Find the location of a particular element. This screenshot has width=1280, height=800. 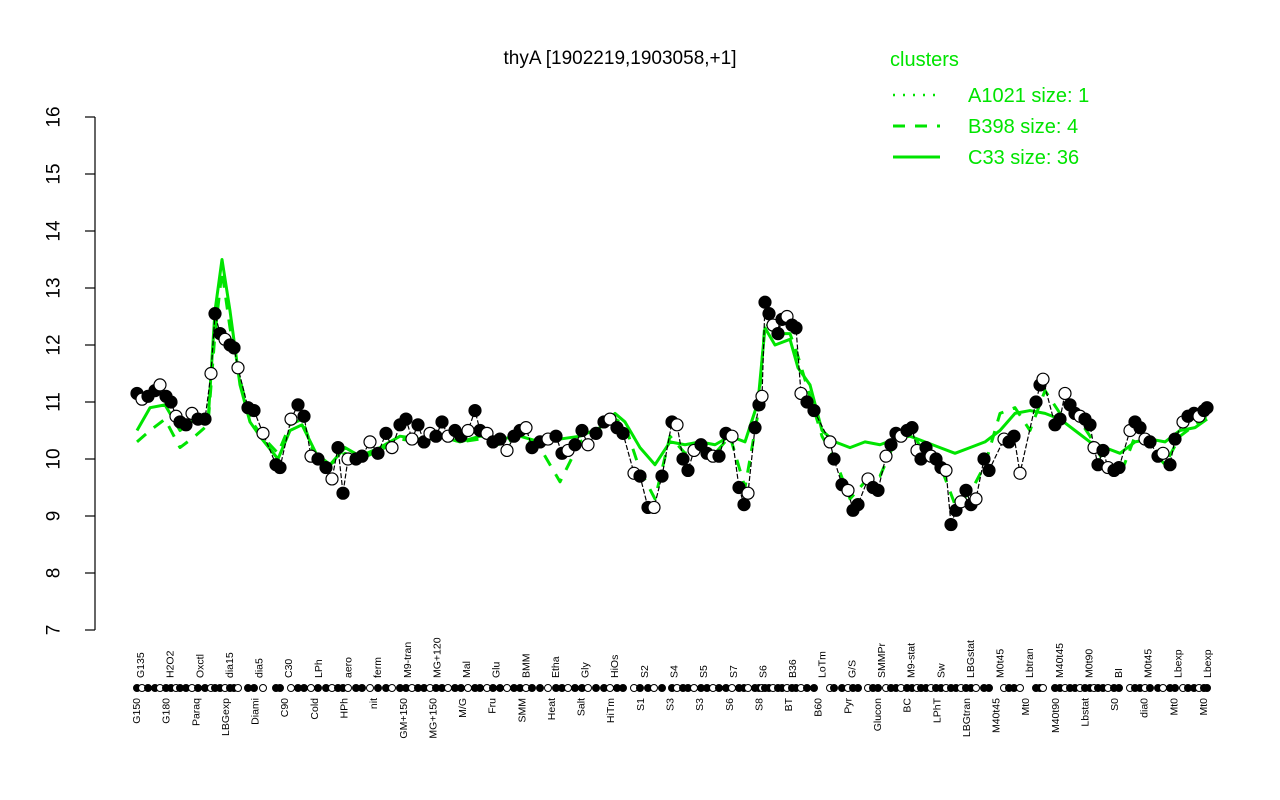

legend-entry-c33: C33 size: 36 is located at coordinates (1023, 158).